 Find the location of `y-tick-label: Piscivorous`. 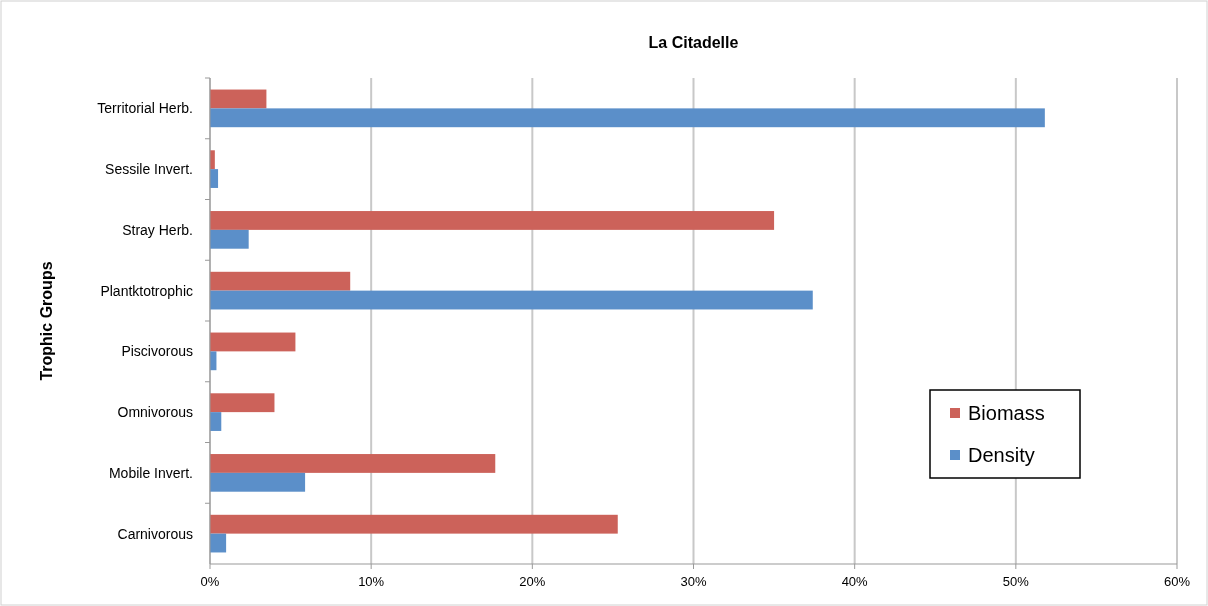

y-tick-label: Piscivorous is located at coordinates (157, 351).